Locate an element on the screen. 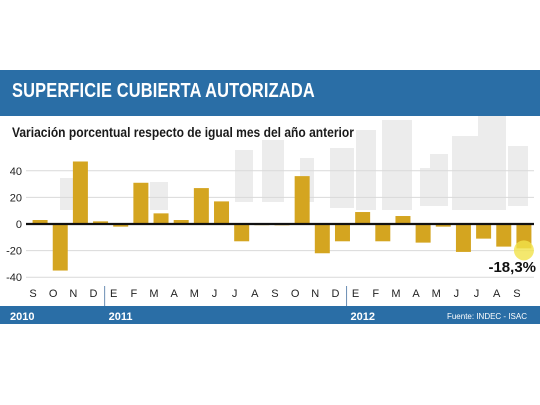 This screenshot has height=405, width=540. year-bar is located at coordinates (270, 315).